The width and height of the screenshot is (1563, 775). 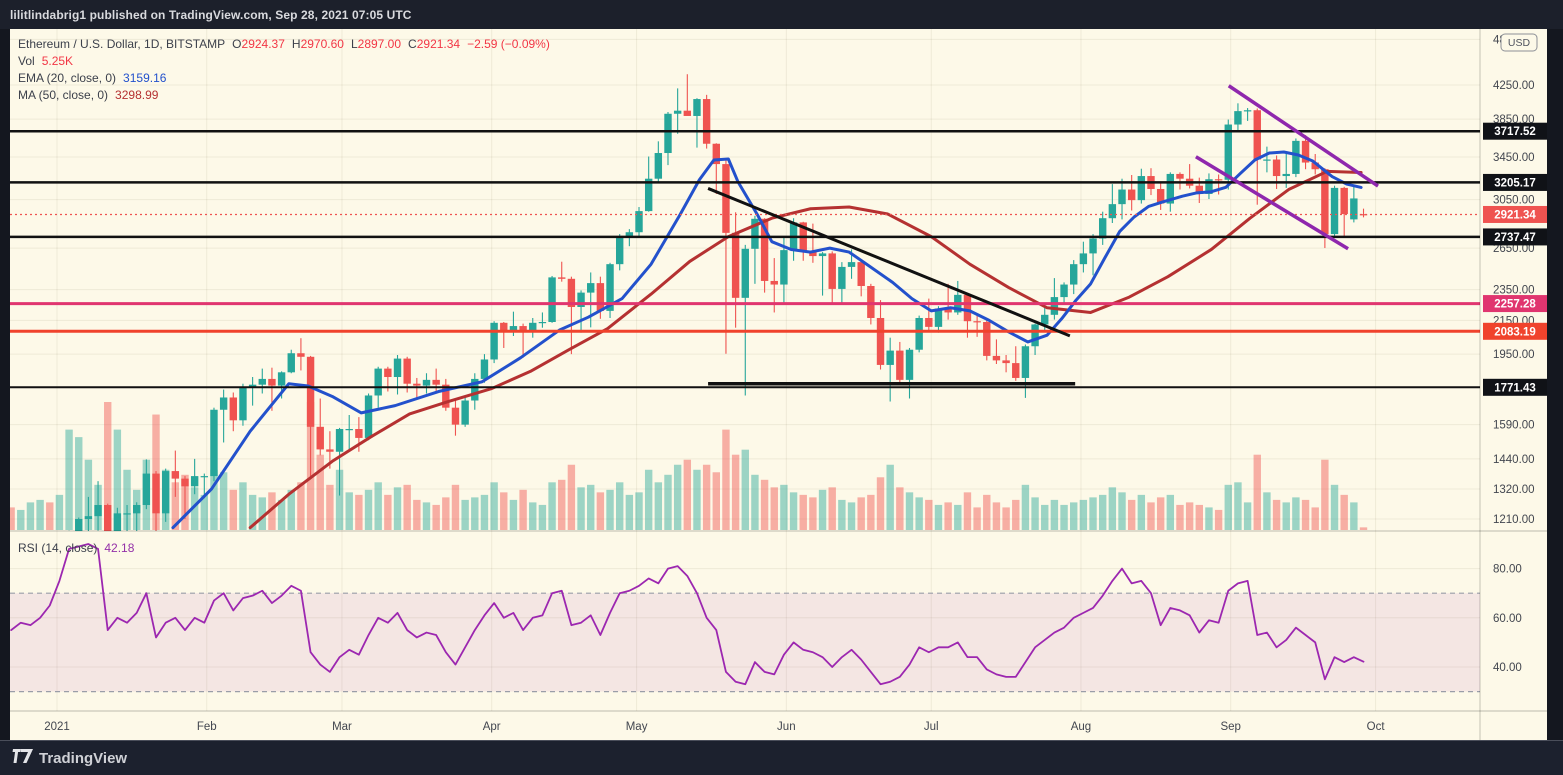 I want to click on tradingview-logo-icon, so click(x=22, y=758).